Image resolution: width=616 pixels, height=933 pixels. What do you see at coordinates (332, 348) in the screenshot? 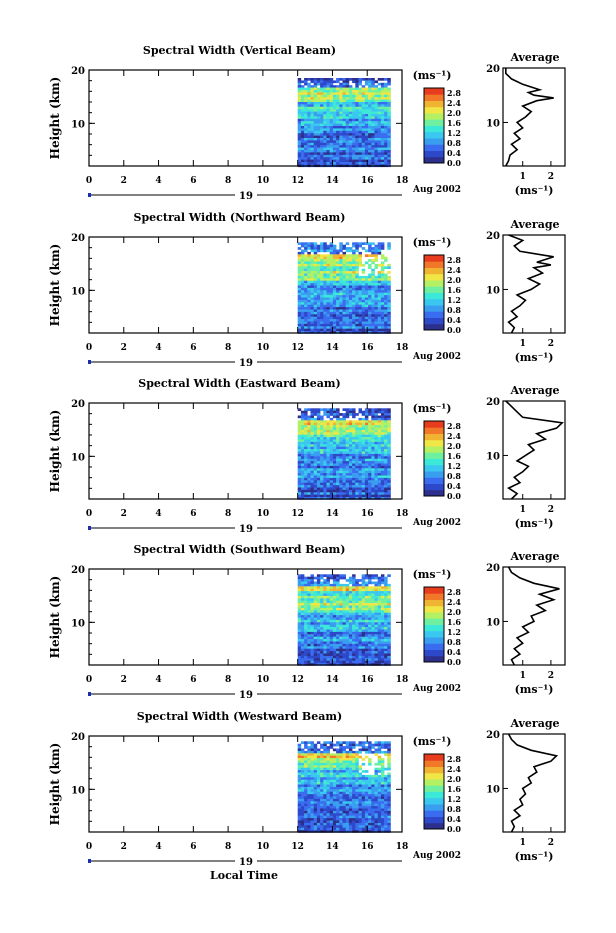
I see `x-tick-label: 14` at bounding box center [332, 348].